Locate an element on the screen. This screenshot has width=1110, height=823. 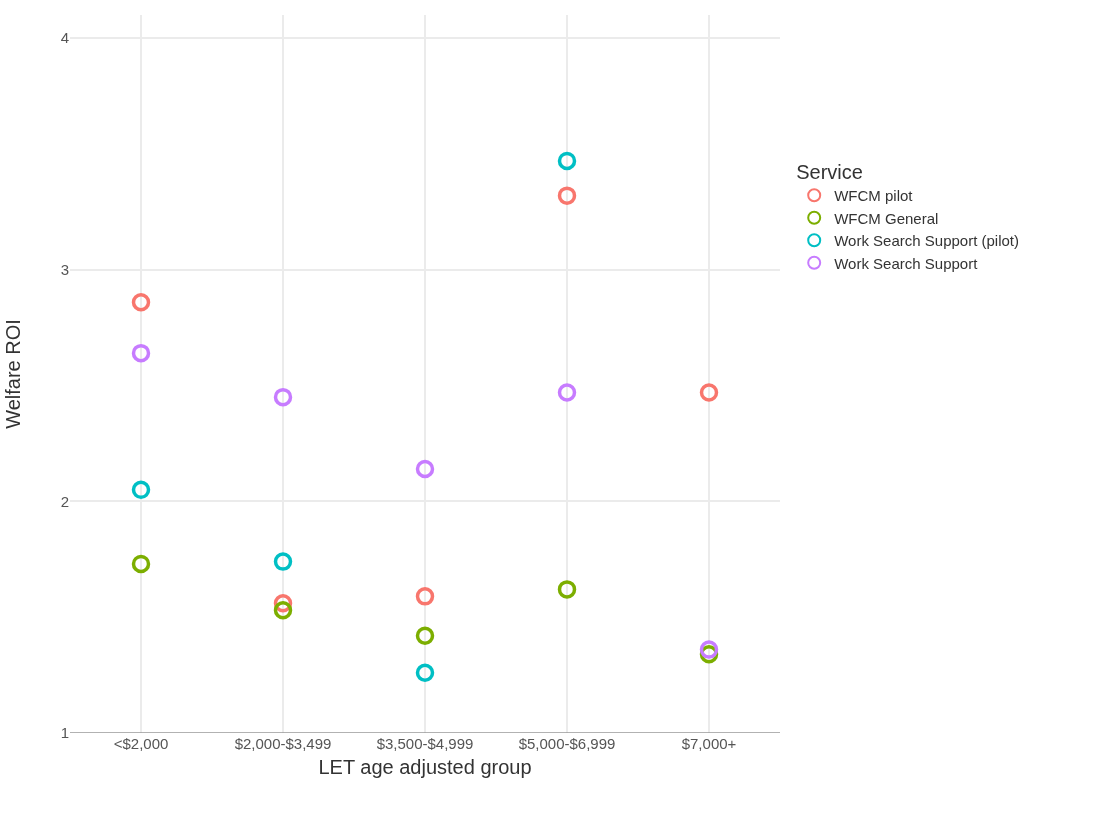
x-axis-title: LET age adjusted group is located at coordinates (425, 766).